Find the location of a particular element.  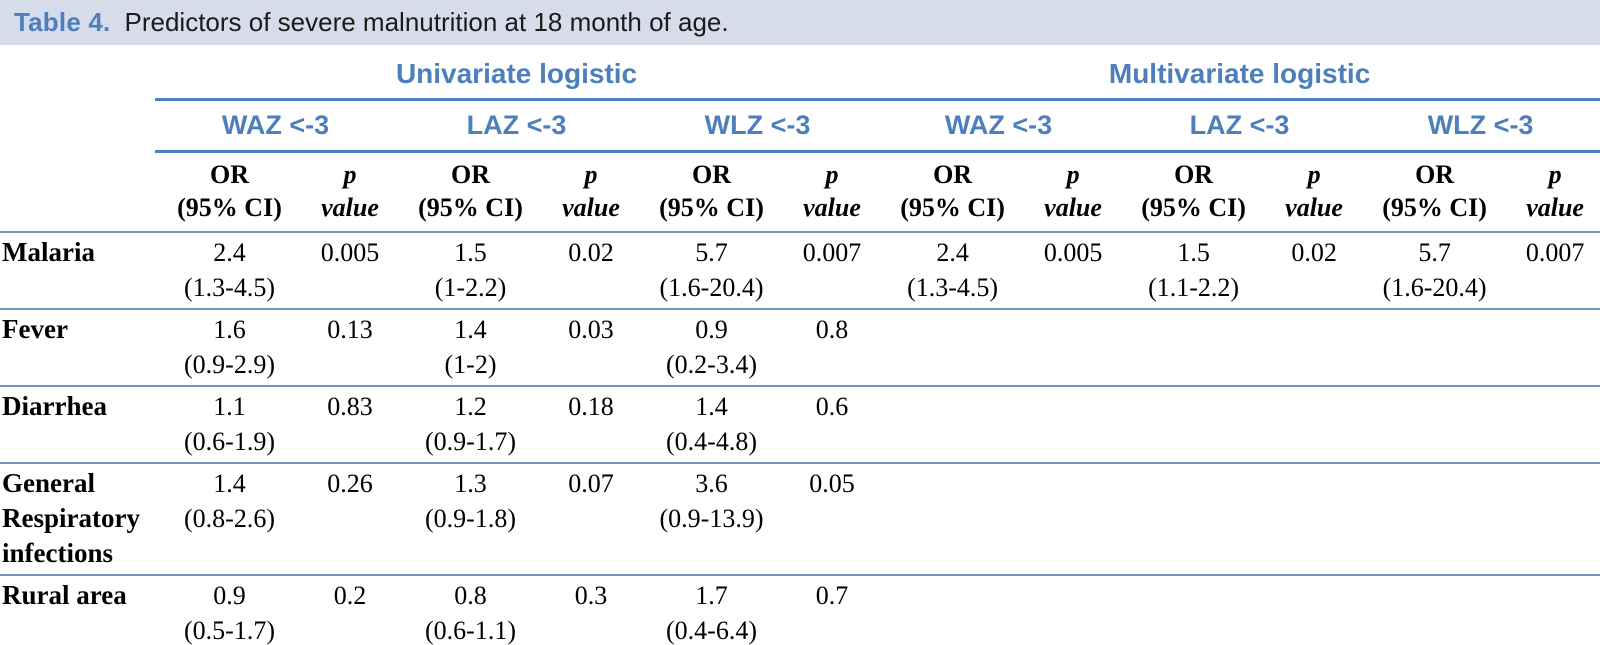

subheader-univariate-wlz: WLZ <-3 is located at coordinates (758, 126).